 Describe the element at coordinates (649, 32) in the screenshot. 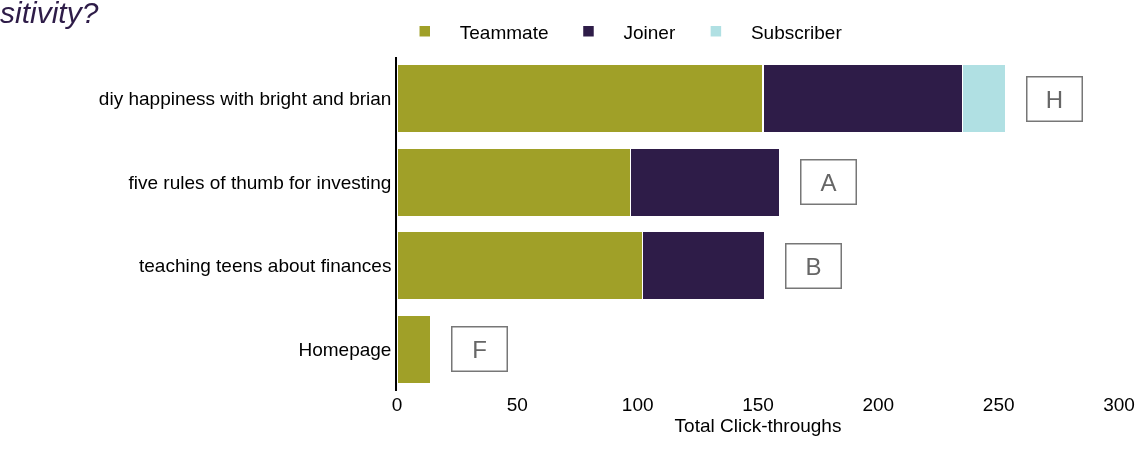

I see `legend-label: Joiner` at that location.